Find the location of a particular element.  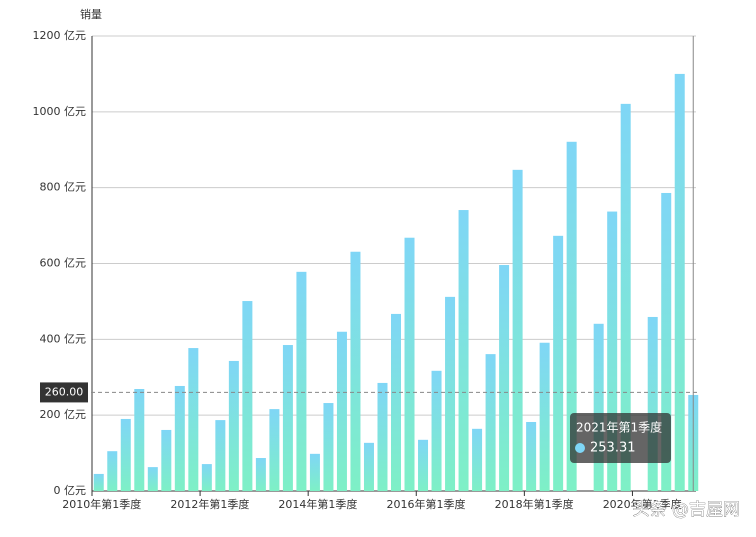

y-tick-label: 1000 亿元 is located at coordinates (60, 111).